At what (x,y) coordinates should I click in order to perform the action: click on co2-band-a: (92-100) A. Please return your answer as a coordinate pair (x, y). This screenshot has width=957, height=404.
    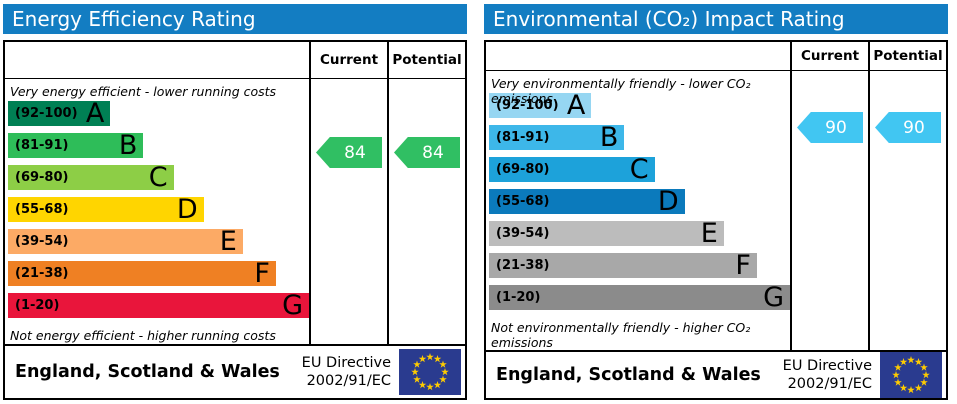
    Looking at the image, I should click on (540, 105).